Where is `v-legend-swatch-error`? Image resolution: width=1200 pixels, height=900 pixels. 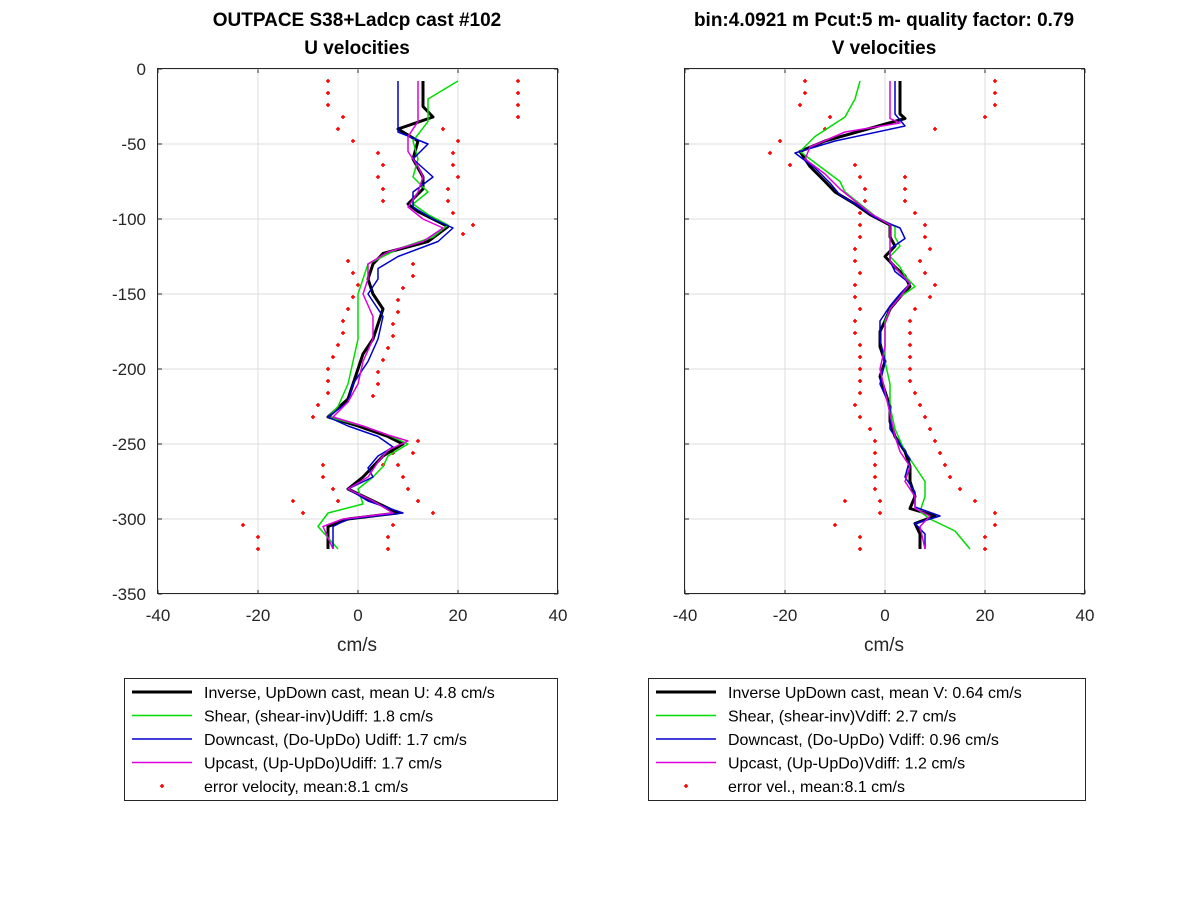
v-legend-swatch-error is located at coordinates (686, 786).